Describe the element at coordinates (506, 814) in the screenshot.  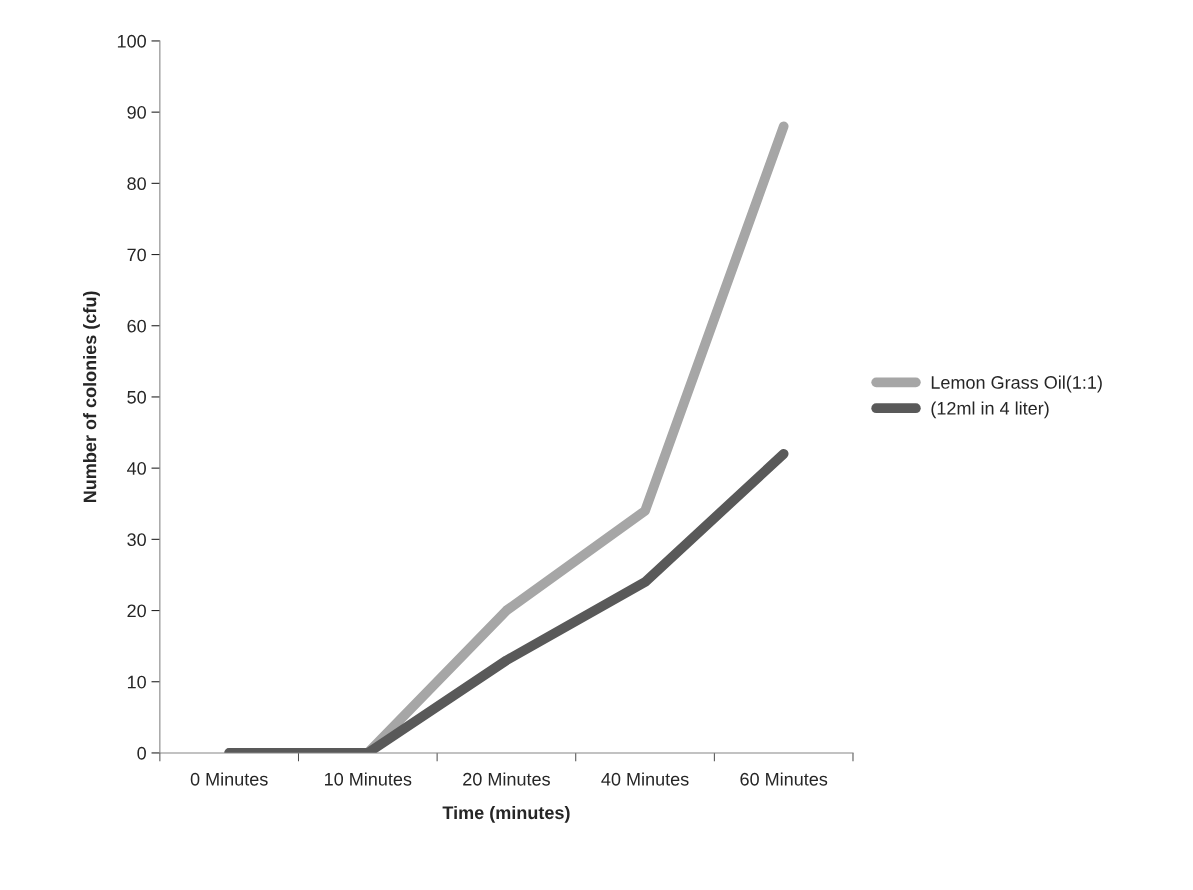
I see `x-axis-title: Time (minutes)` at that location.